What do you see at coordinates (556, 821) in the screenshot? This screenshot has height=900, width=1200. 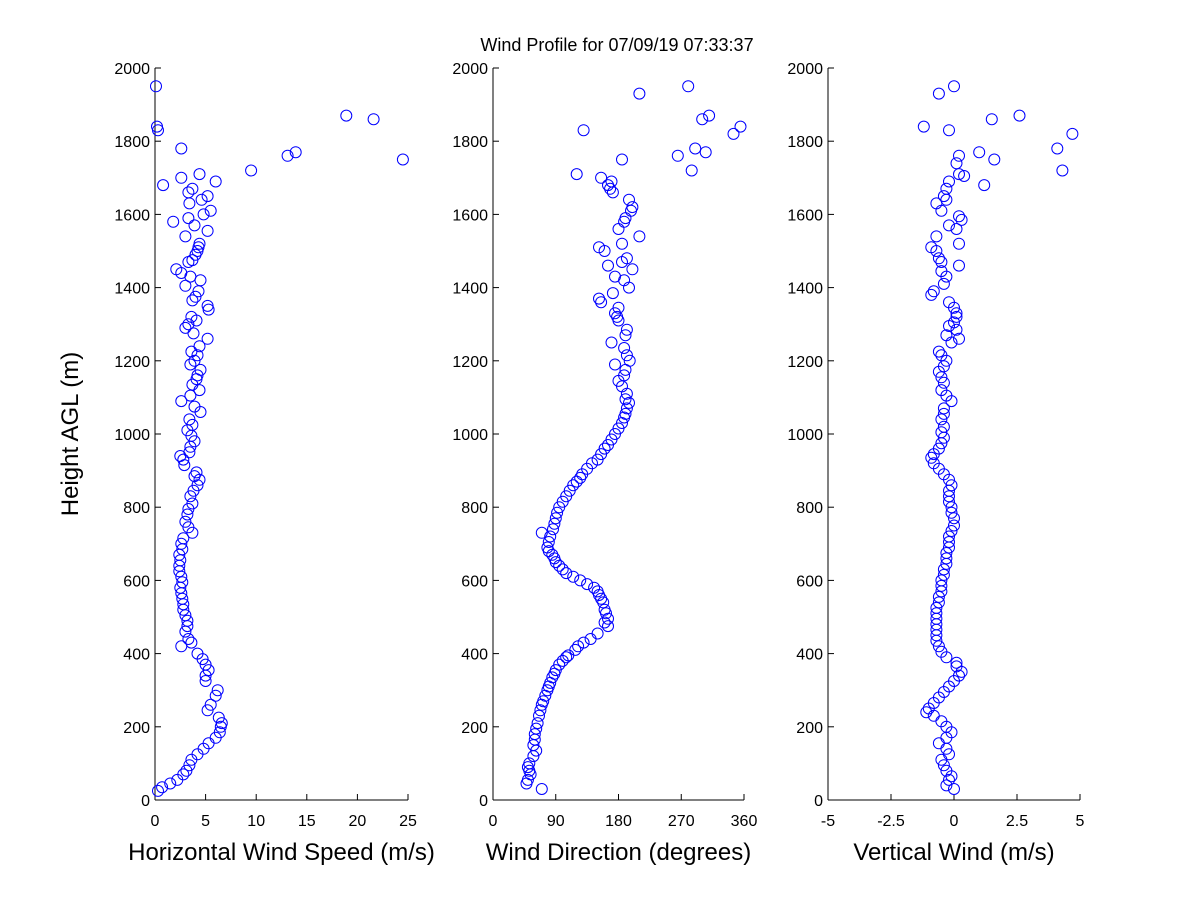 I see `x-tick-label: 90` at bounding box center [556, 821].